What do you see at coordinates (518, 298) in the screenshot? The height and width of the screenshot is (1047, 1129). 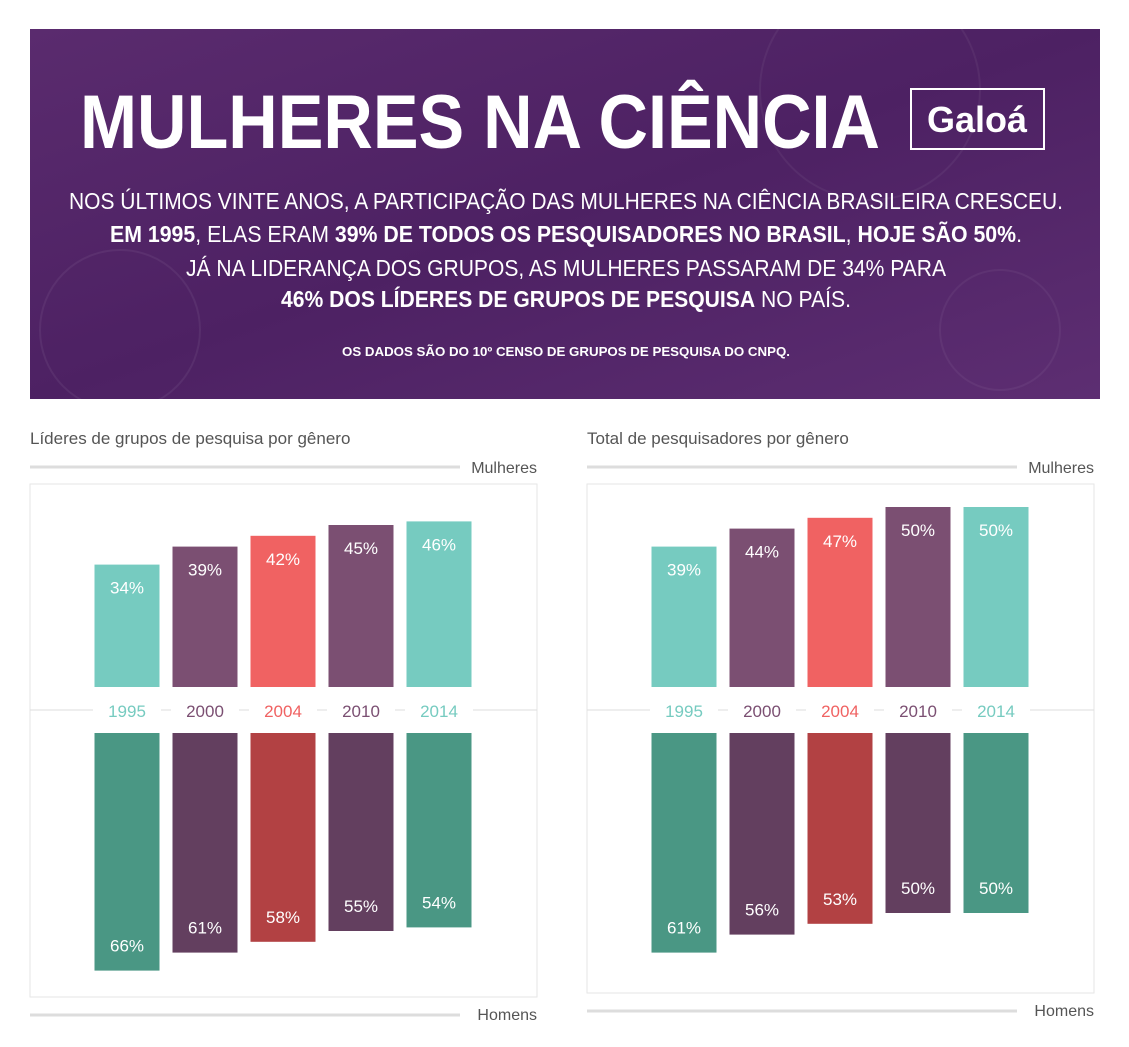 I see `intro-segment: 46% DOS LÍDERES DE GRUPOS DE PESQUISA` at bounding box center [518, 298].